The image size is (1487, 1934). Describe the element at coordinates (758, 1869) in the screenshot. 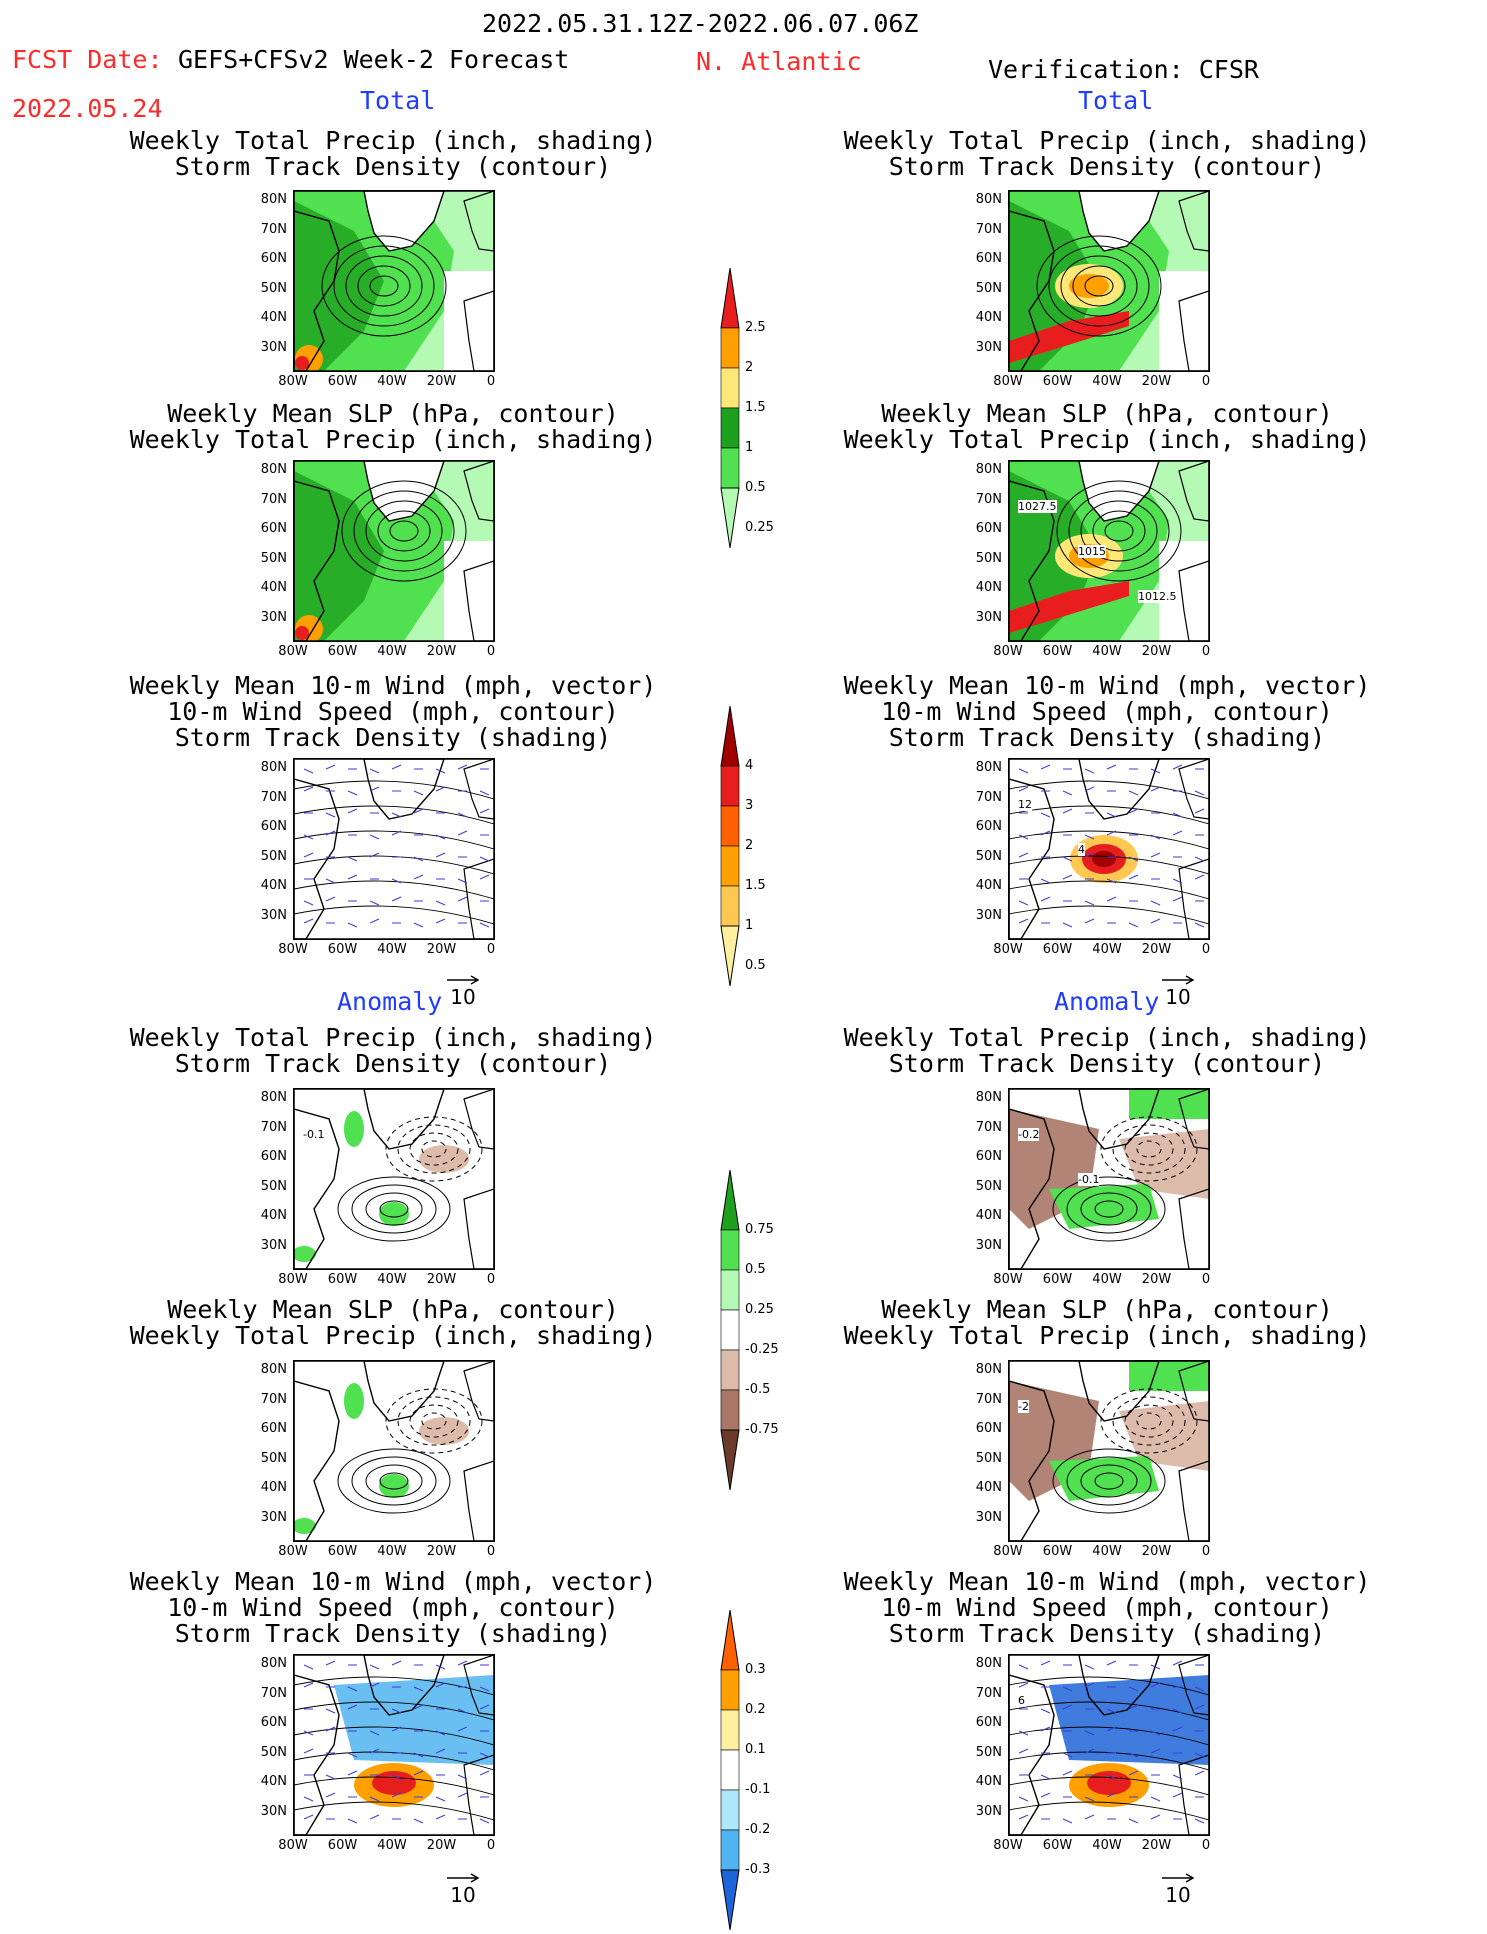

I see `colorbar-label: -0.3` at that location.